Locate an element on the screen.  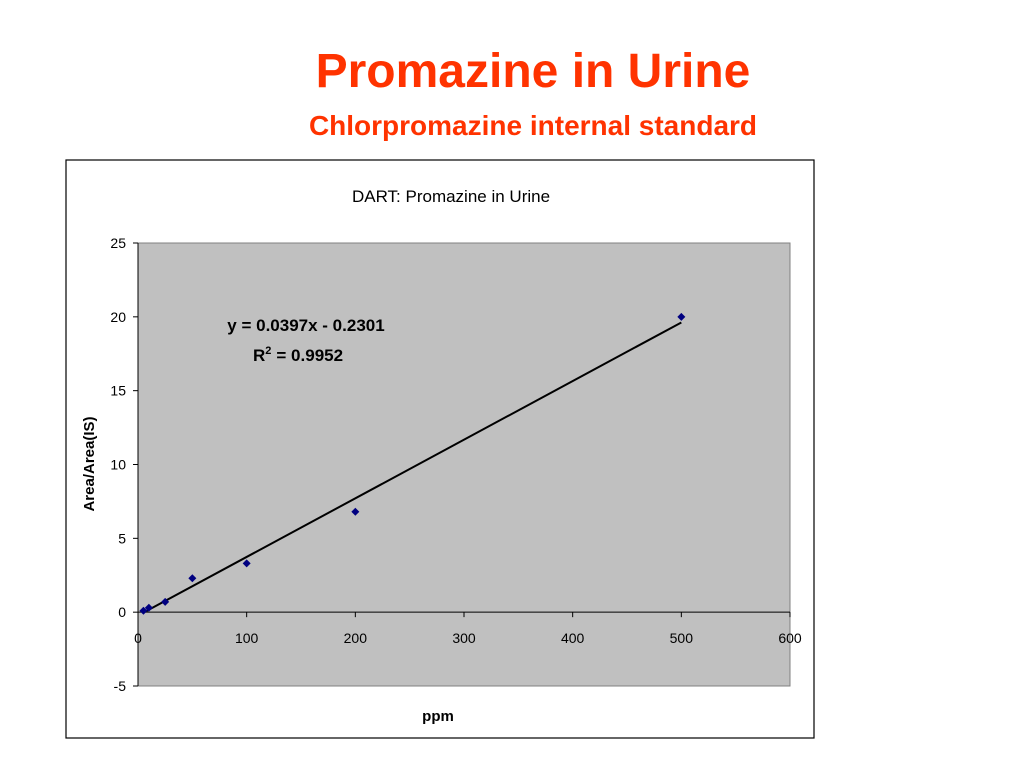
x-tick-label: 500 is located at coordinates (682, 638).